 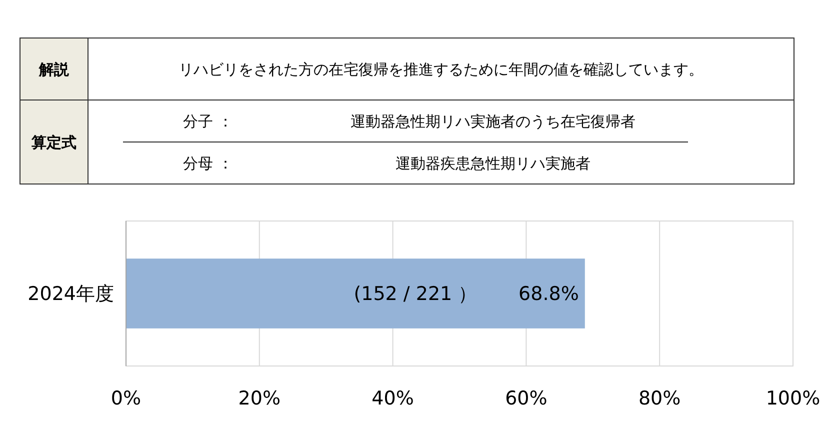 I want to click on x-tick-label: 40%, so click(x=393, y=399).